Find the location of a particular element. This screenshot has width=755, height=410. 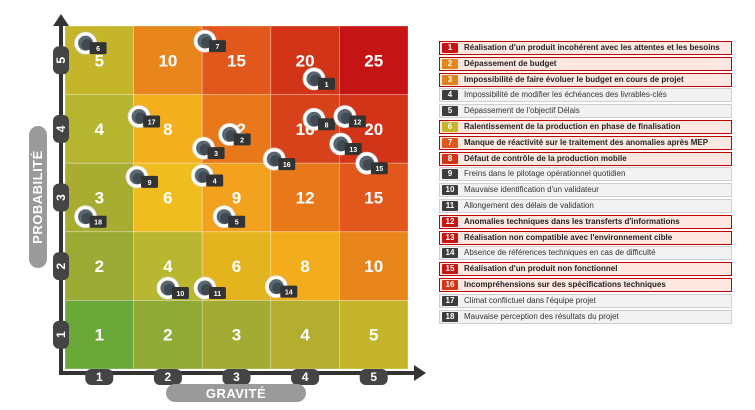

x-tick-label: 5 is located at coordinates (373, 377).